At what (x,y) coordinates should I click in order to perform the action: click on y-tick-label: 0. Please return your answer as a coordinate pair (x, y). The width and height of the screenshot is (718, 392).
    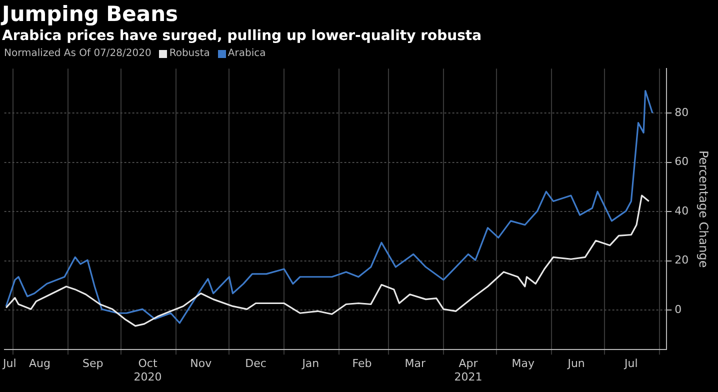
    Looking at the image, I should click on (678, 309).